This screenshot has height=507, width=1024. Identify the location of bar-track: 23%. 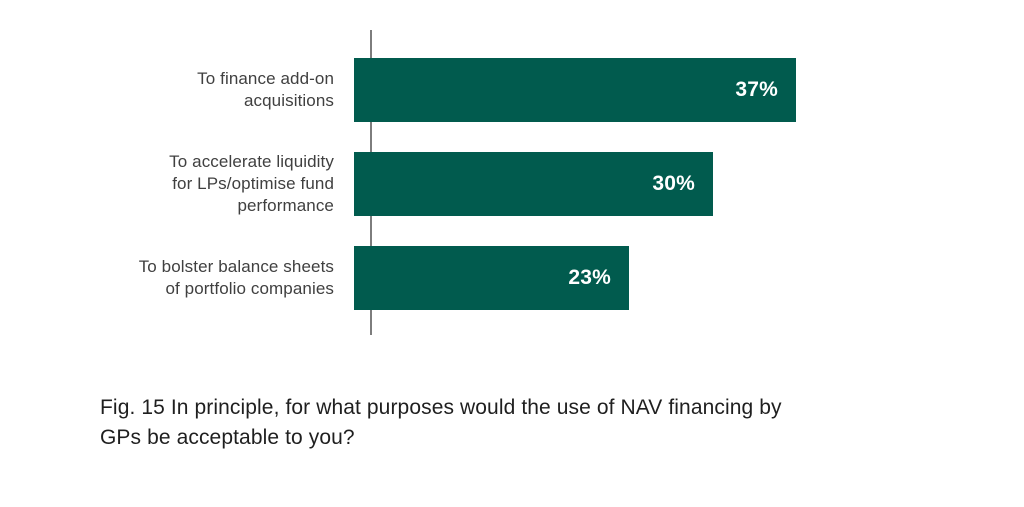
(689, 278).